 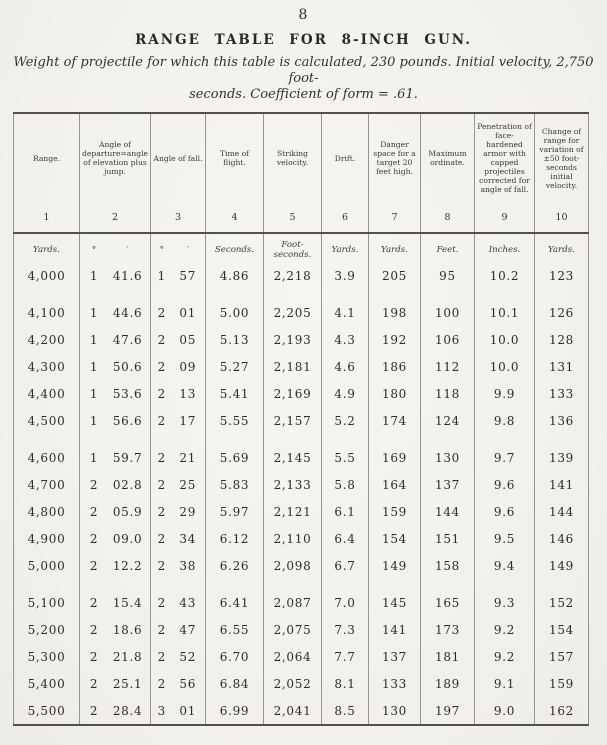 What do you see at coordinates (561, 511) in the screenshot?
I see `cell-change-of-range: 144` at bounding box center [561, 511].